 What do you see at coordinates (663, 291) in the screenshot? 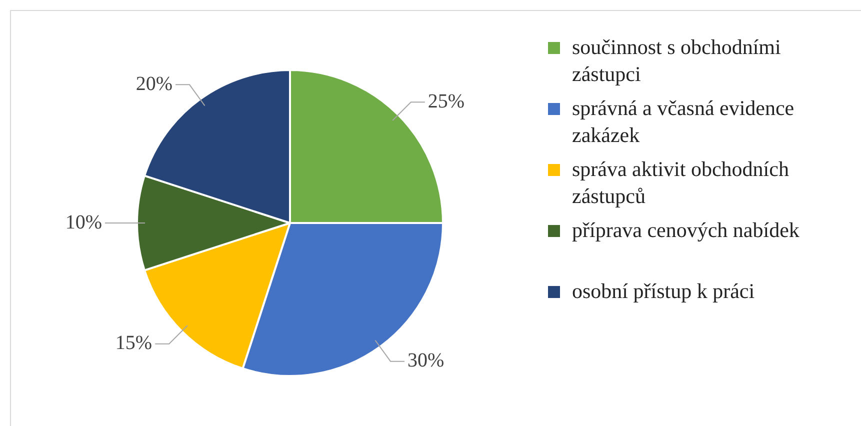
I see `legend-label: osobní přístup k práci` at bounding box center [663, 291].